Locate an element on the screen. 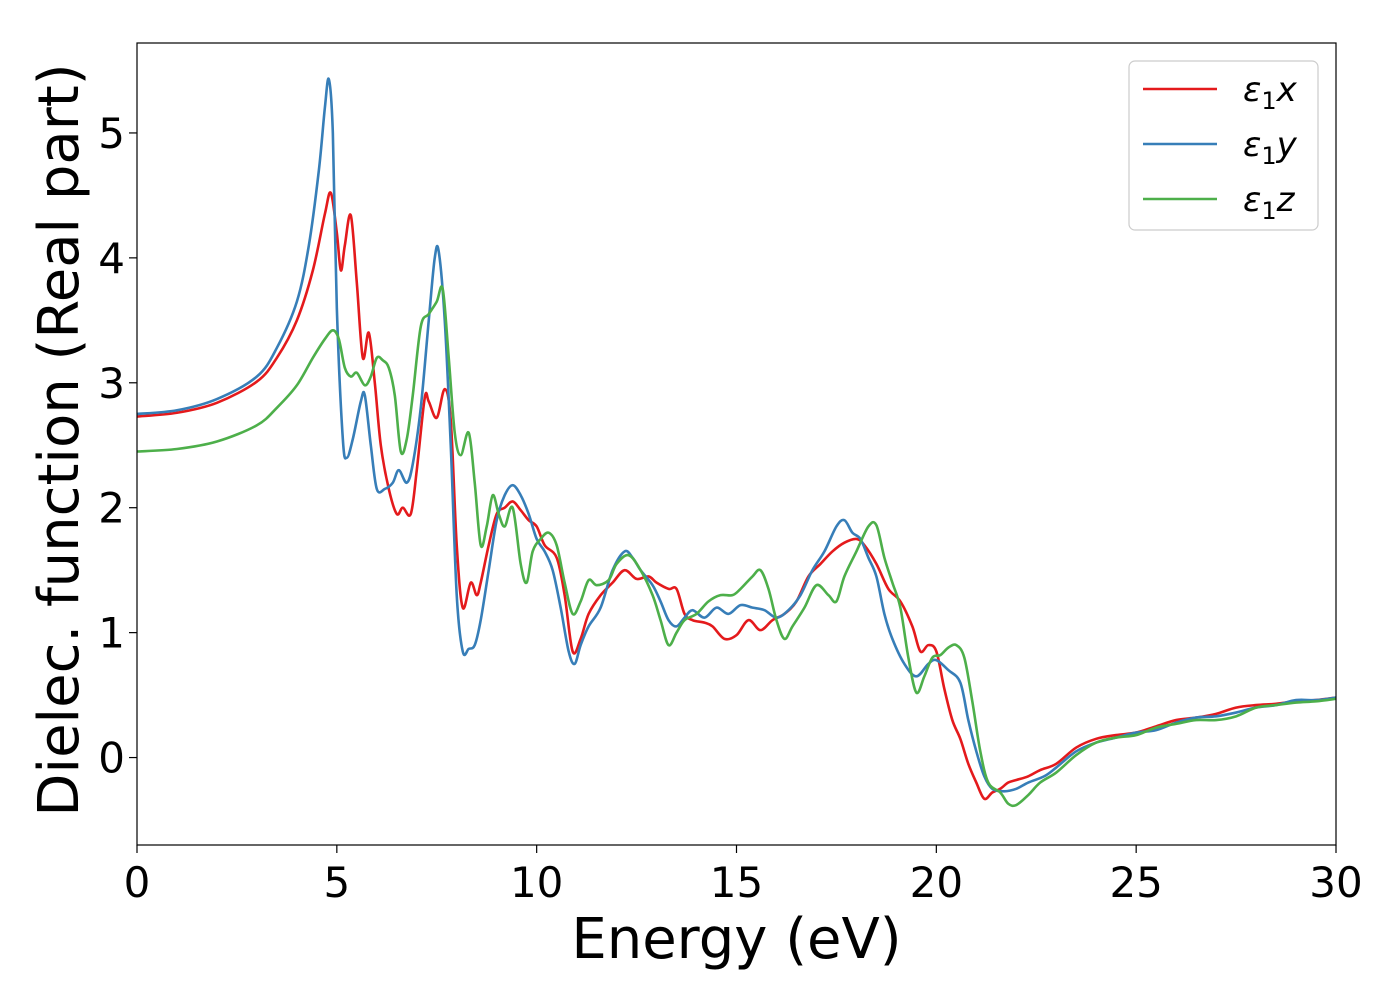  x-tick-label: 30 is located at coordinates (1335, 882).